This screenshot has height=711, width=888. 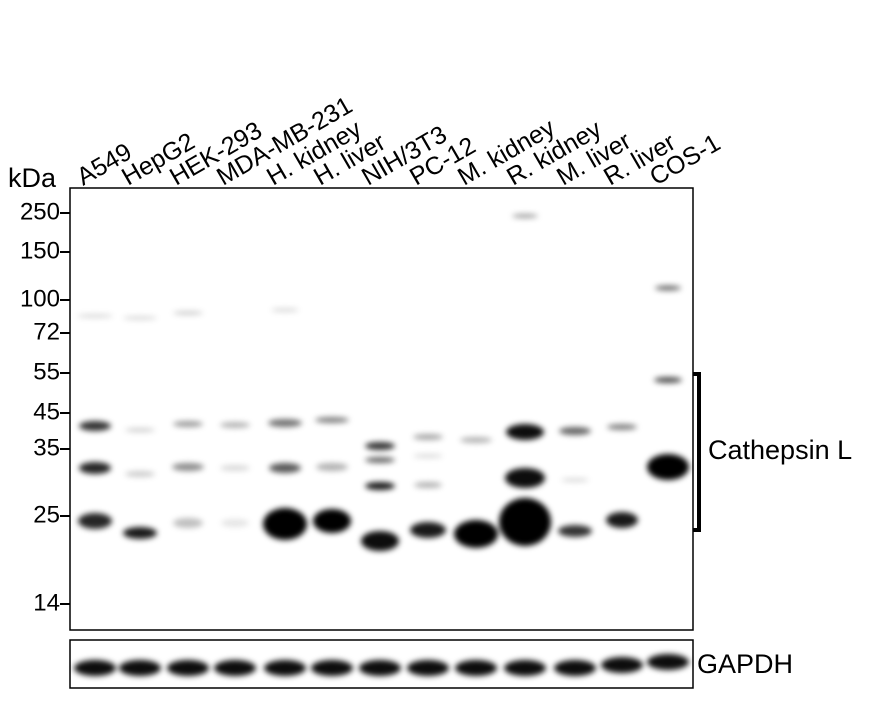 What do you see at coordinates (46, 514) in the screenshot?
I see `marker-label: 25` at bounding box center [46, 514].